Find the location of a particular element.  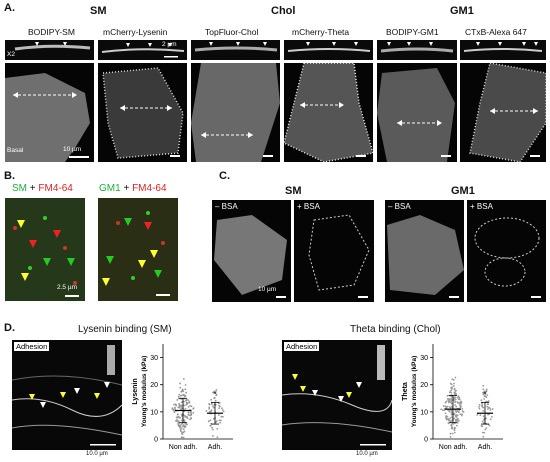

channel-mcherry-lysenin: mCherry-Lysenin is located at coordinates (135, 32).